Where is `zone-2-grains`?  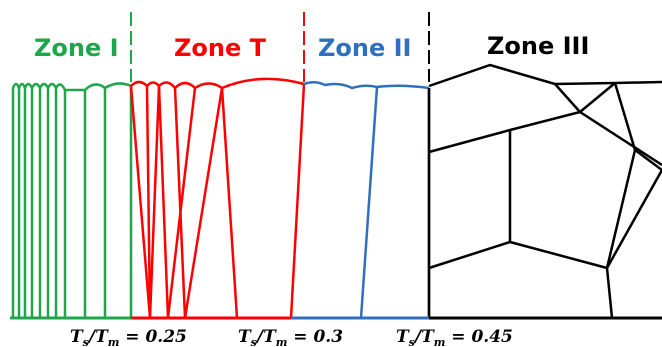 zone-2-grains is located at coordinates (367, 200).